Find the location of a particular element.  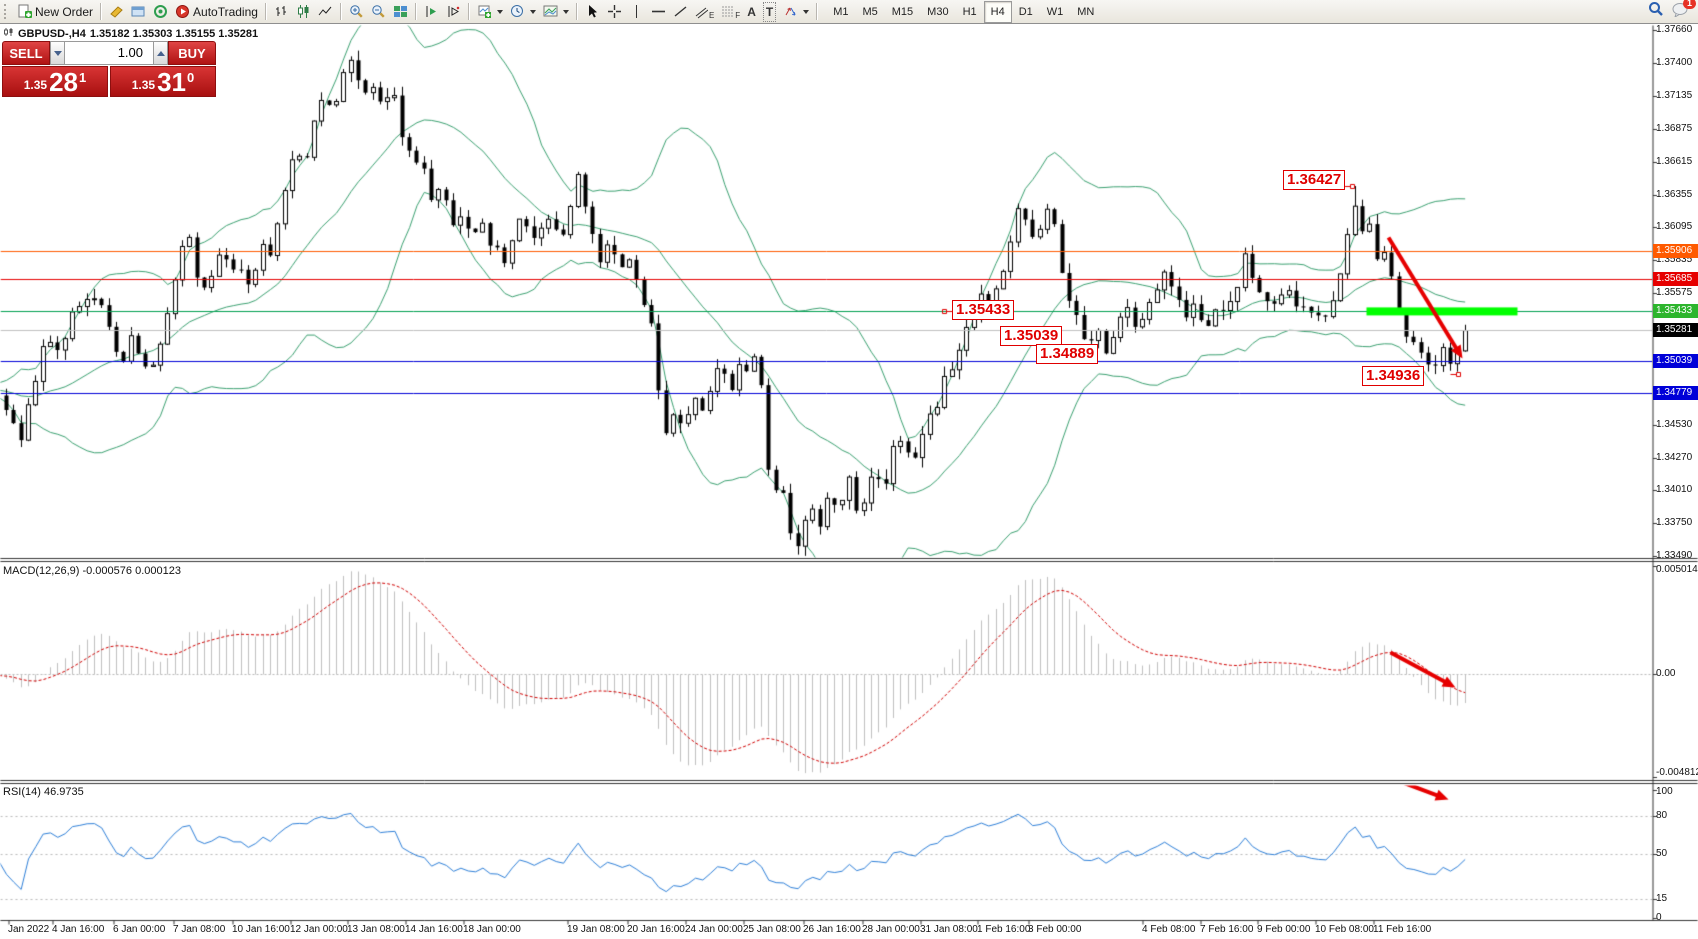

timeframe-h4: H4 is located at coordinates (997, 11).